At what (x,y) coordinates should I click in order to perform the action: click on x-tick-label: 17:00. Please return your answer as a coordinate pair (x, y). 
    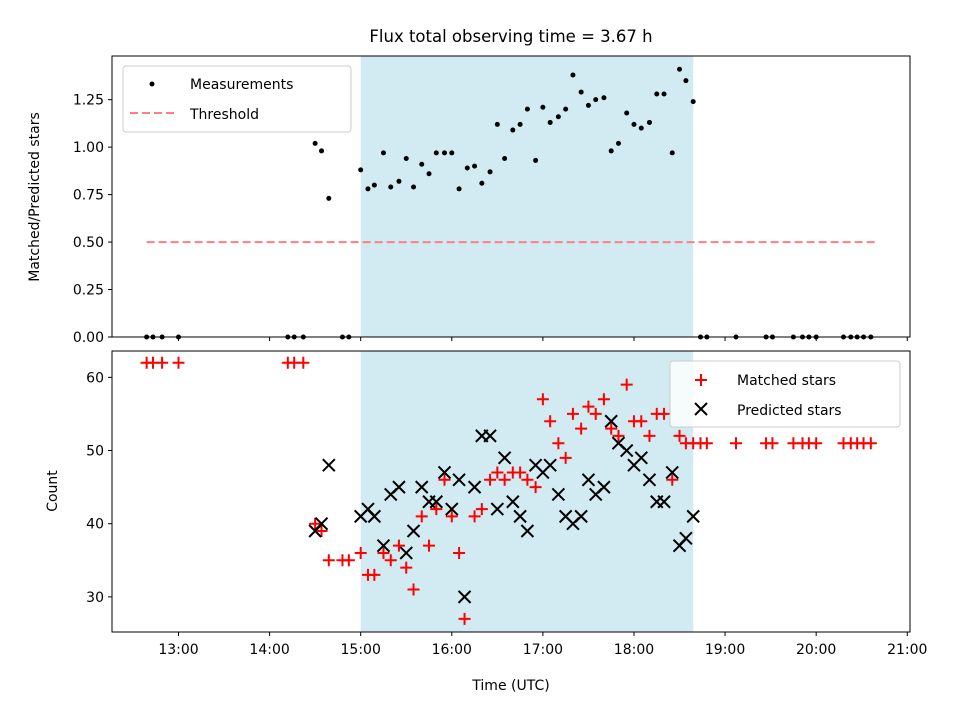
    Looking at the image, I should click on (543, 650).